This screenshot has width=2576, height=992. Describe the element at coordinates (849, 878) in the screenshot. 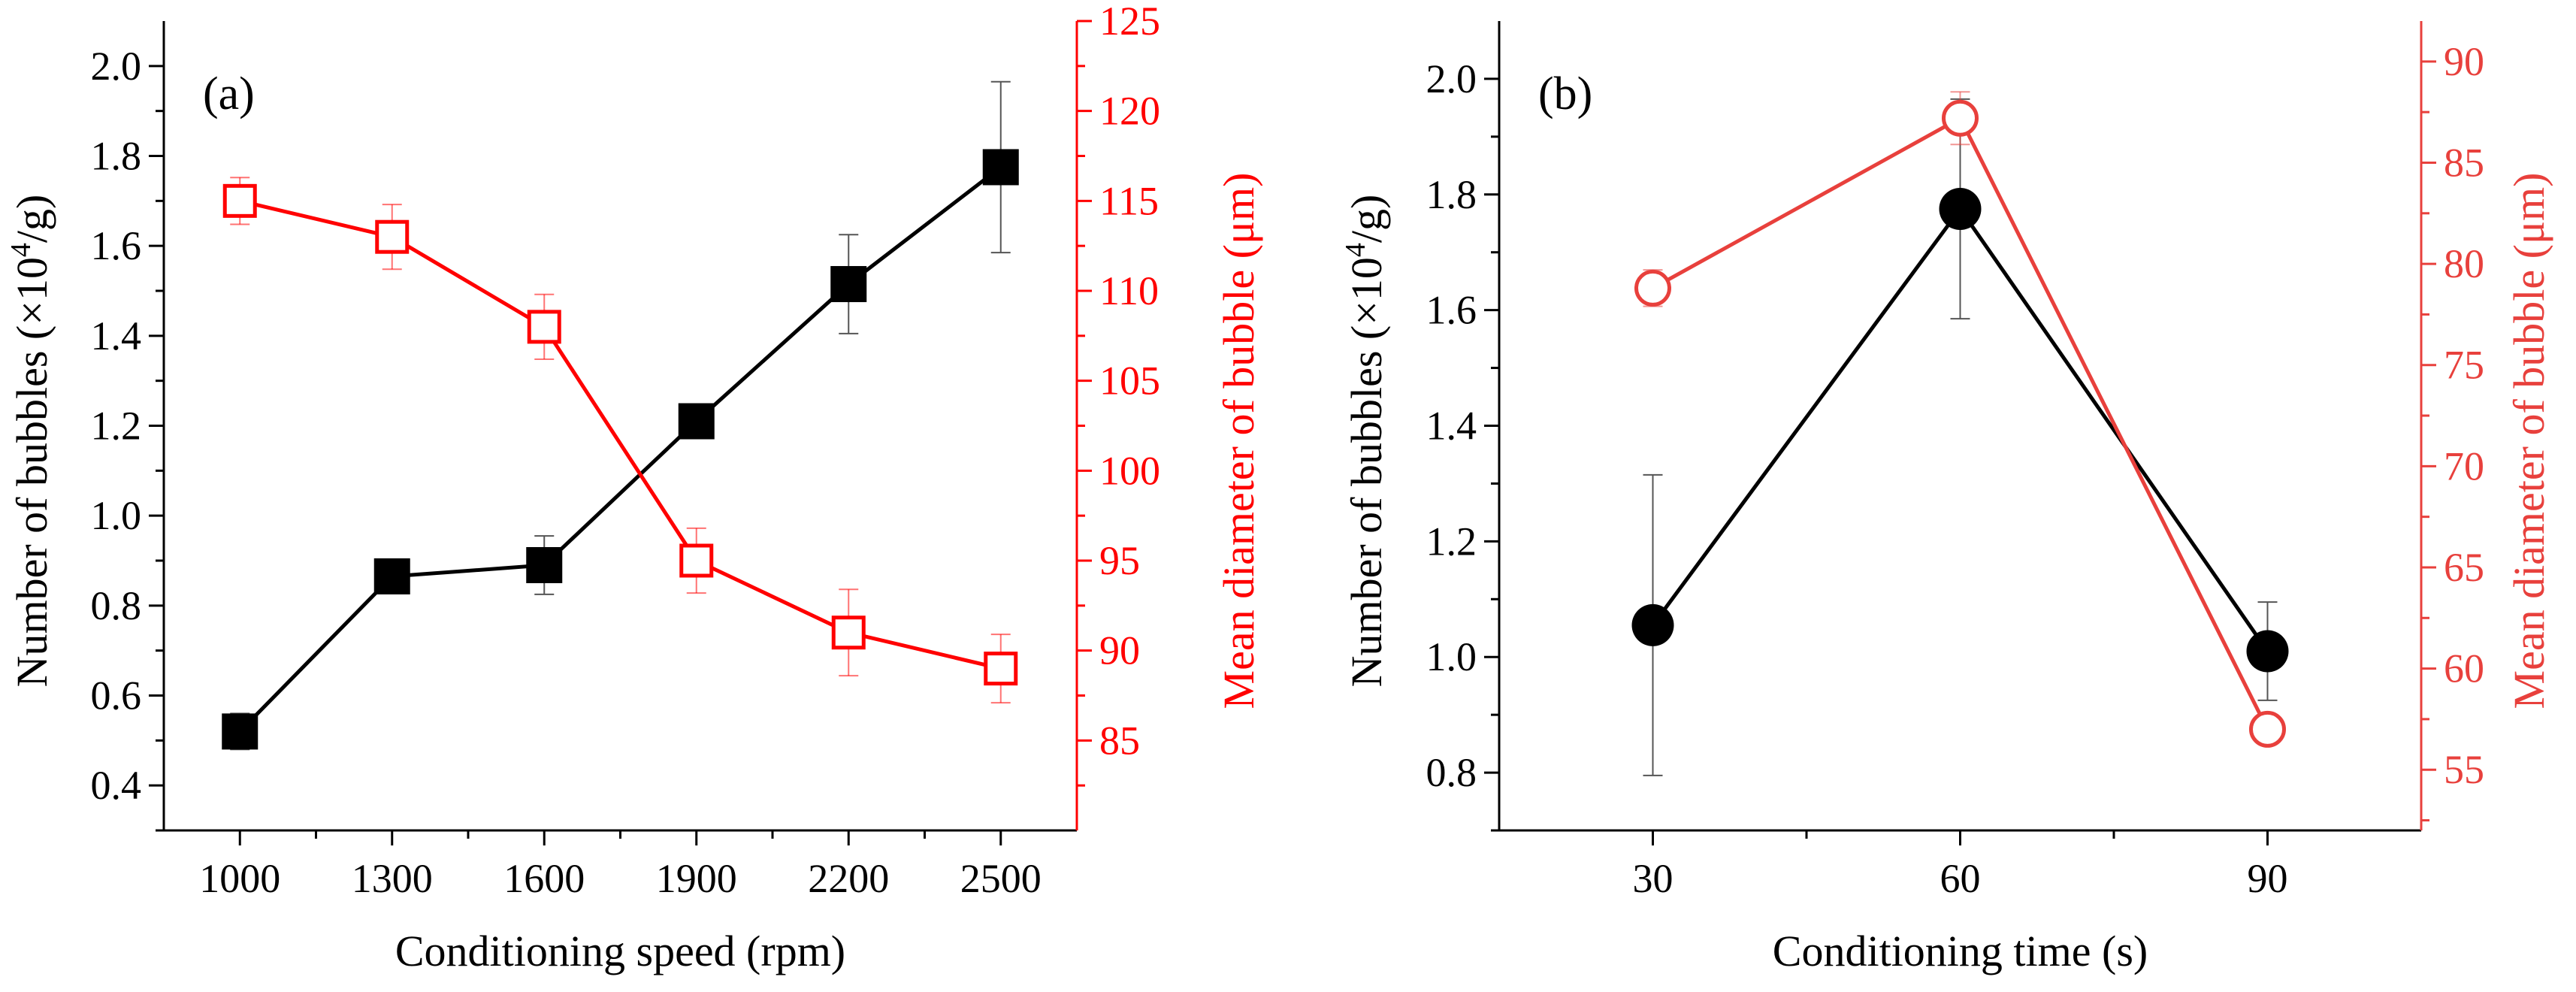

I see `x-tick-label: 2200` at that location.